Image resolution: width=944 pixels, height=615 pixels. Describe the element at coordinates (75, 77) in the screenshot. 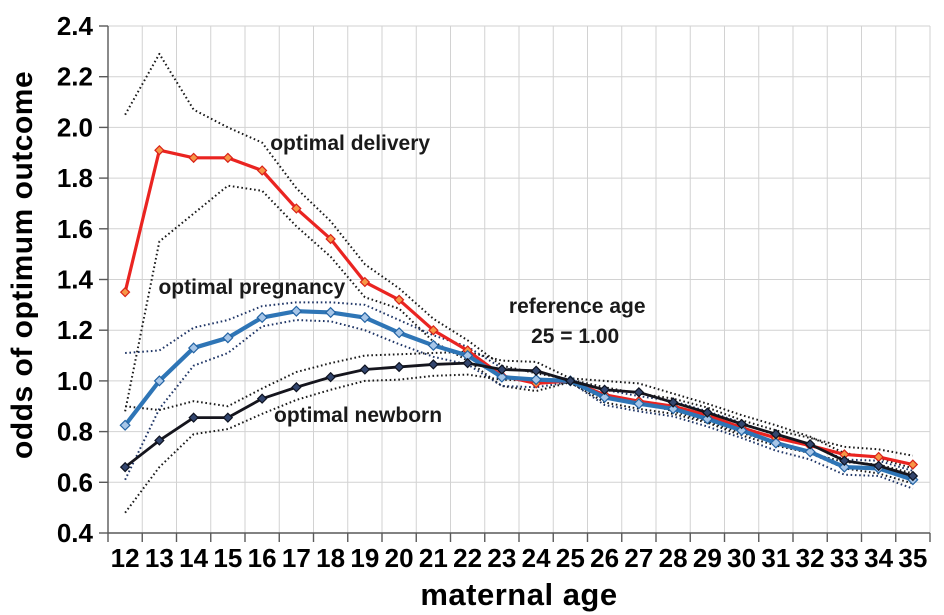

I see `y-tick-label: 2.2` at that location.